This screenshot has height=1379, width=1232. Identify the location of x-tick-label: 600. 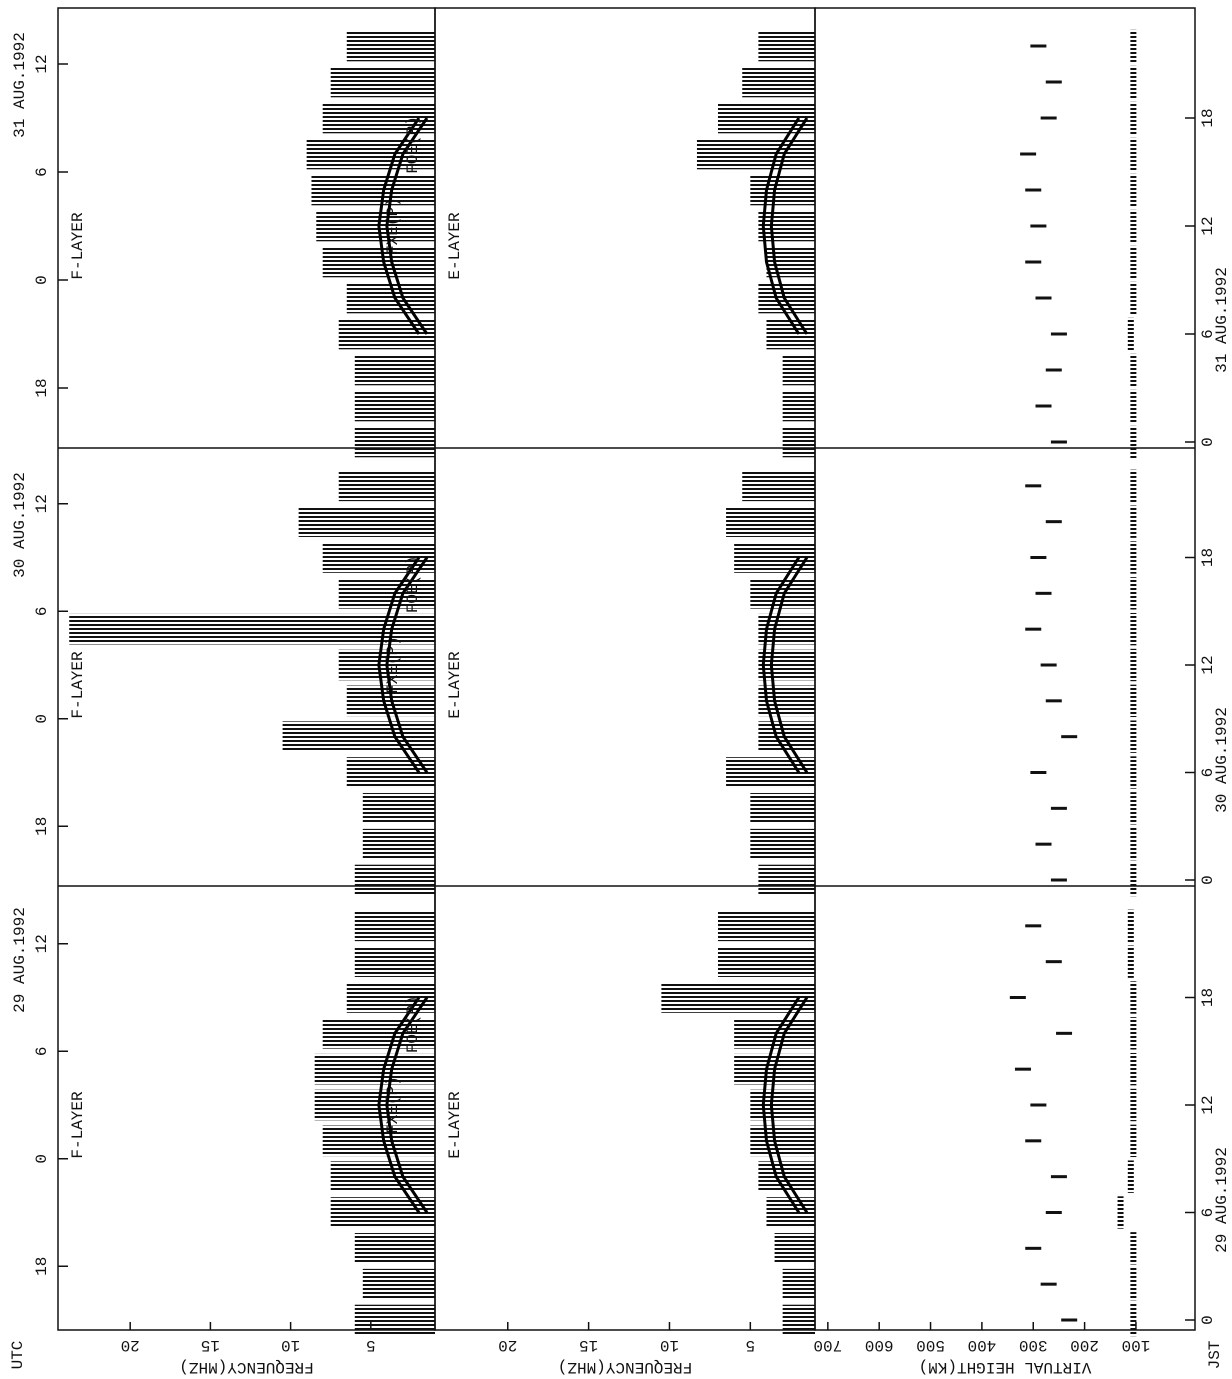
(879, 1345).